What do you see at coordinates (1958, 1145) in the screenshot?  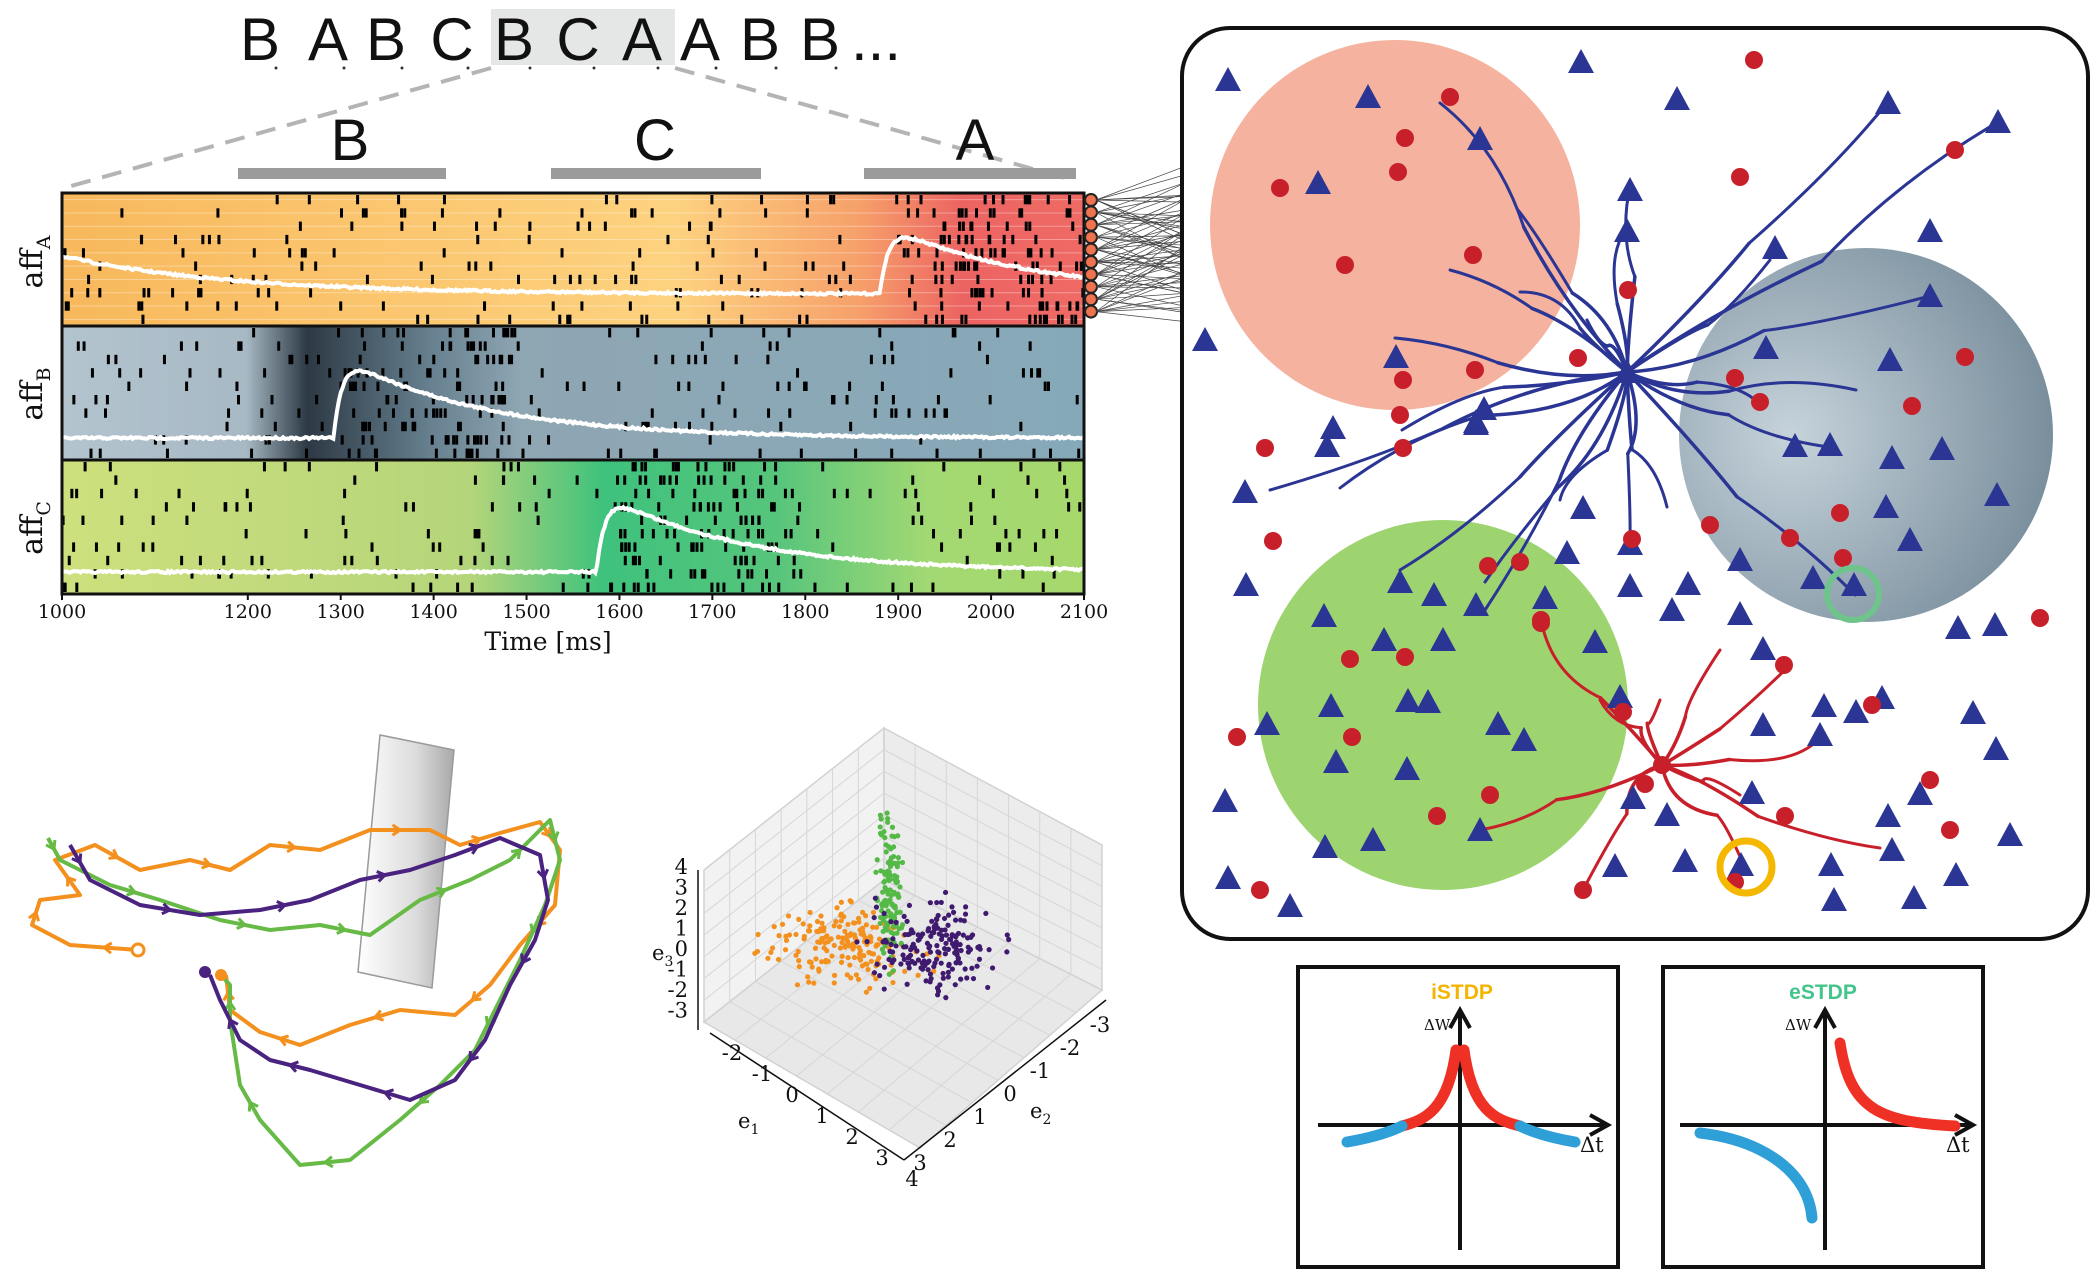 I see `estdp-dt-label: Δt` at bounding box center [1958, 1145].